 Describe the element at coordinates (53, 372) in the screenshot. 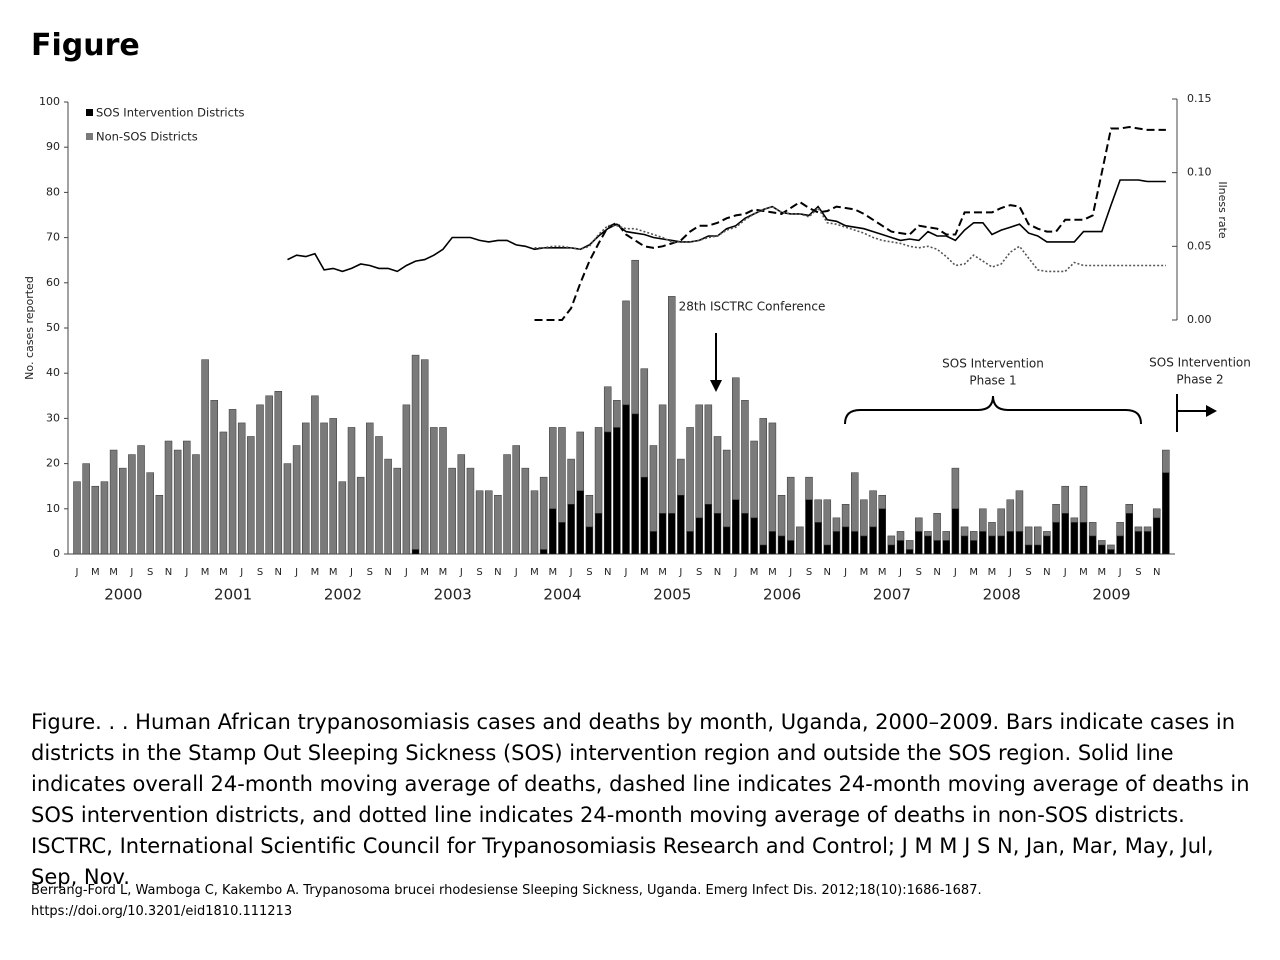

I see `y-tick-label: 40` at that location.